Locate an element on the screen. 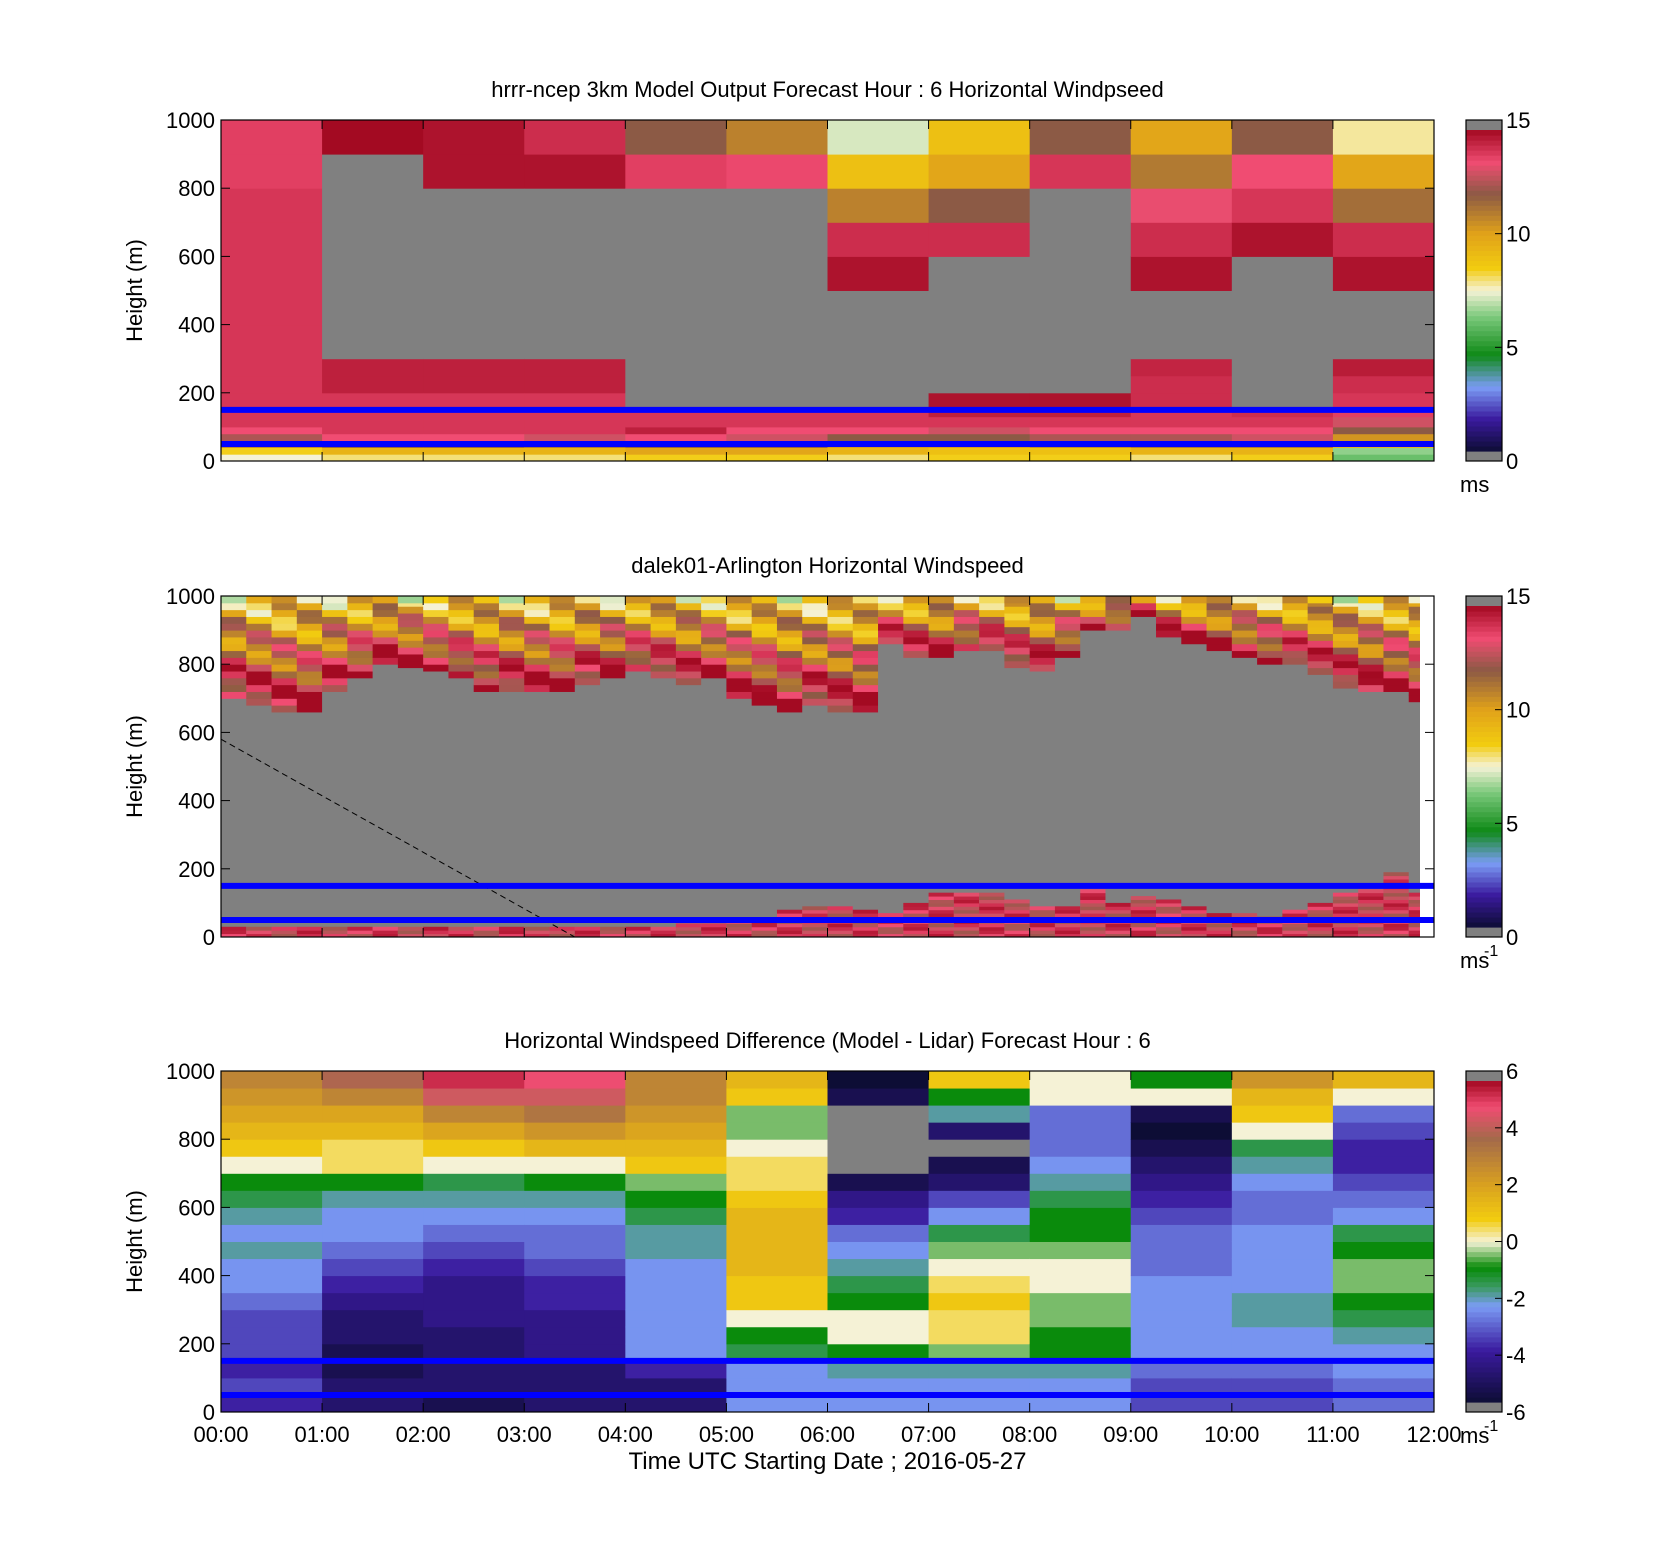 Image resolution: width=1680 pixels, height=1561 pixels. y-tick-label: 200 is located at coordinates (196, 393).